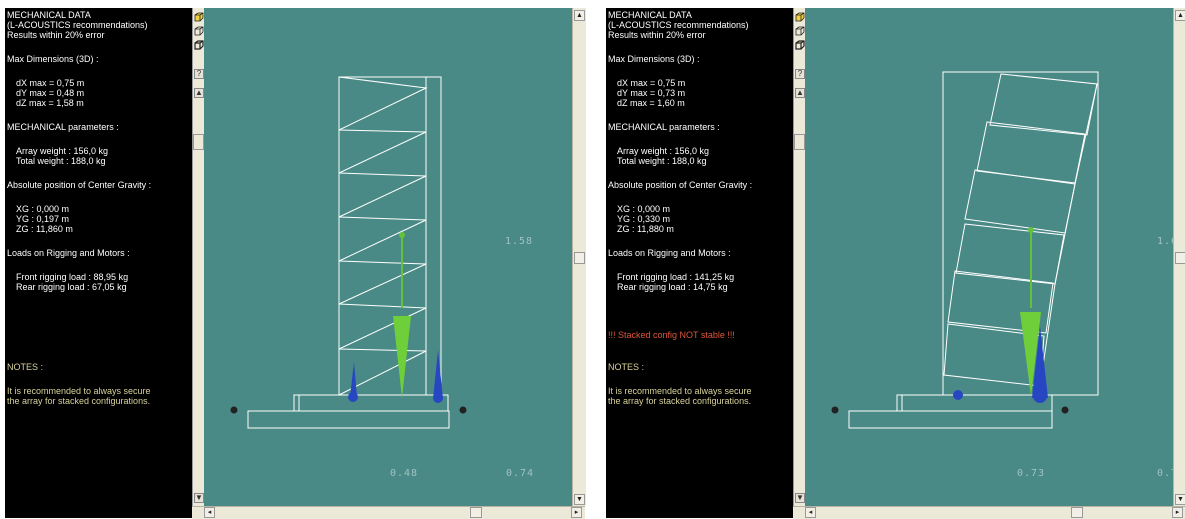  I want to click on front-rigging-load: Front rigging load : 141,25 kg, so click(676, 277).